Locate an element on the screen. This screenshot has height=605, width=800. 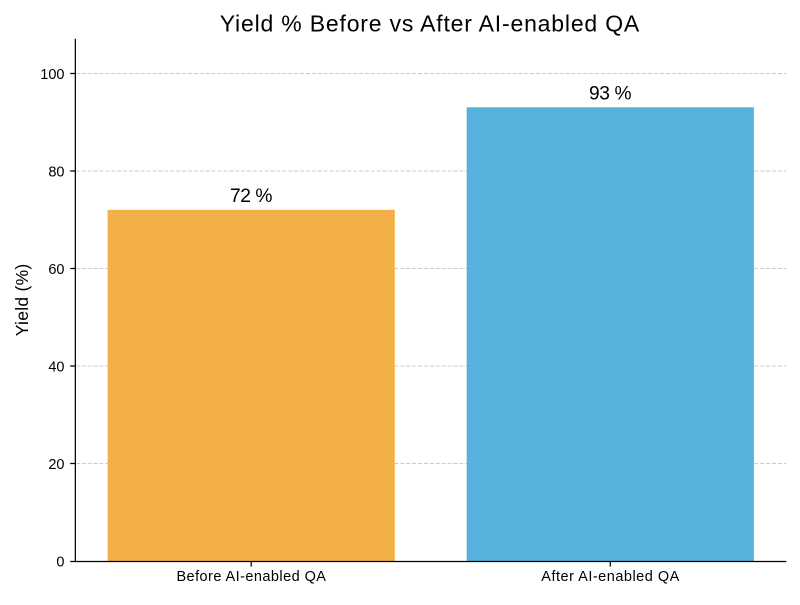
svg-text: 60 is located at coordinates (56, 270).